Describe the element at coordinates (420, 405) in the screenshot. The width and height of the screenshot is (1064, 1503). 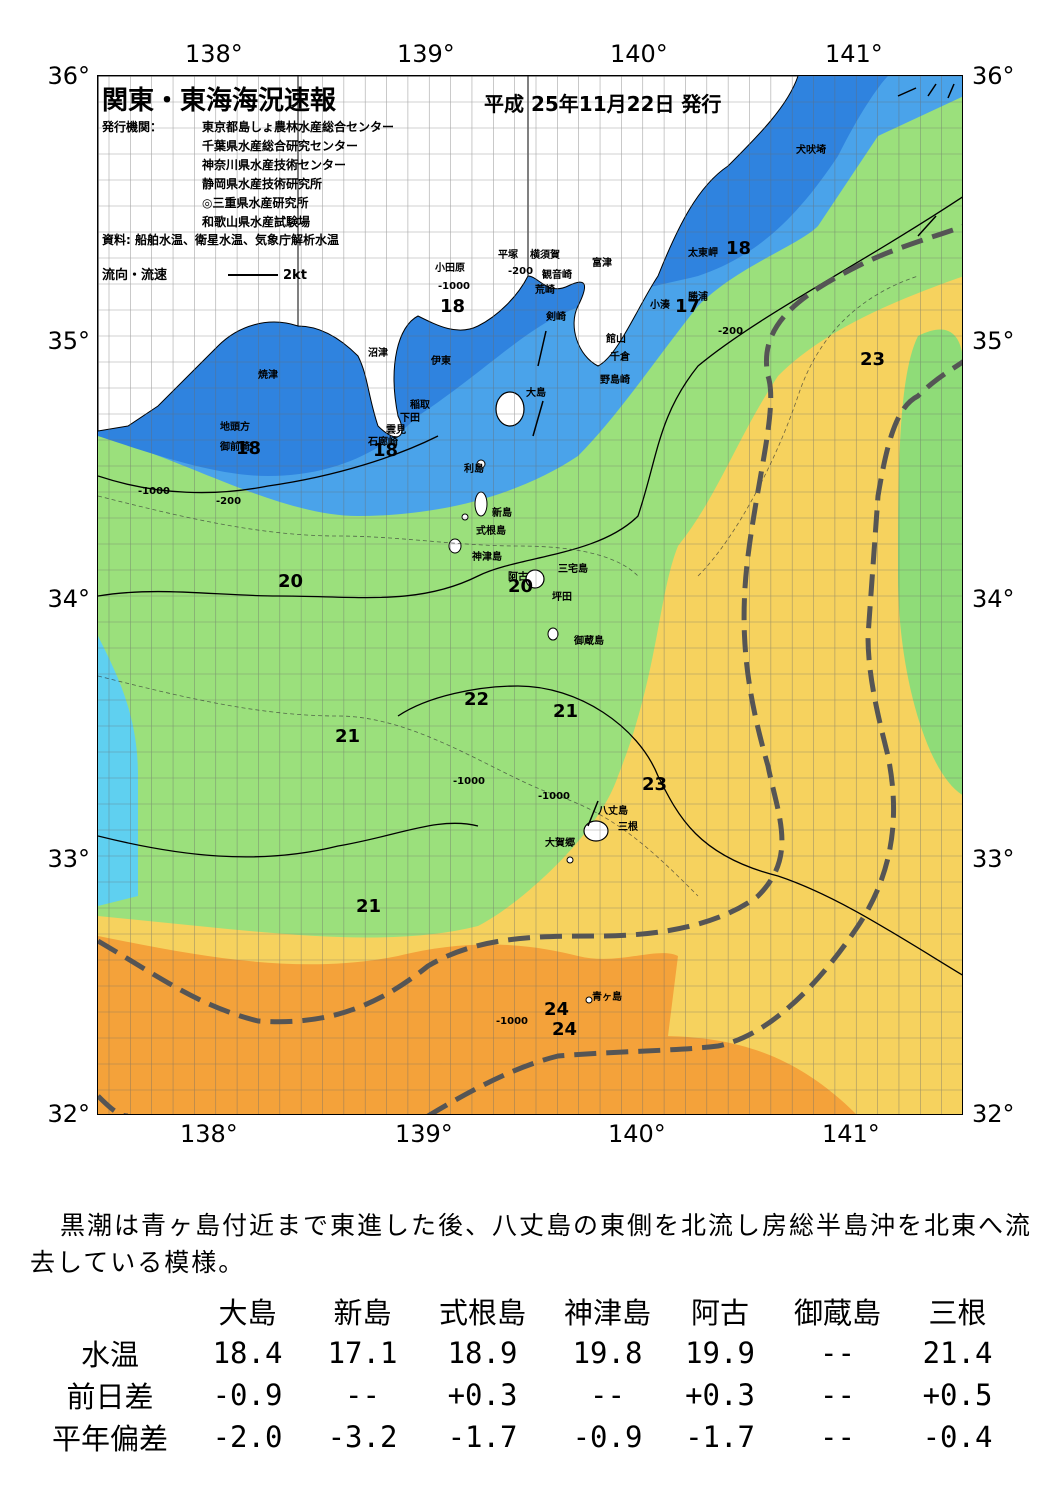
I see `place-label: 稲取` at that location.